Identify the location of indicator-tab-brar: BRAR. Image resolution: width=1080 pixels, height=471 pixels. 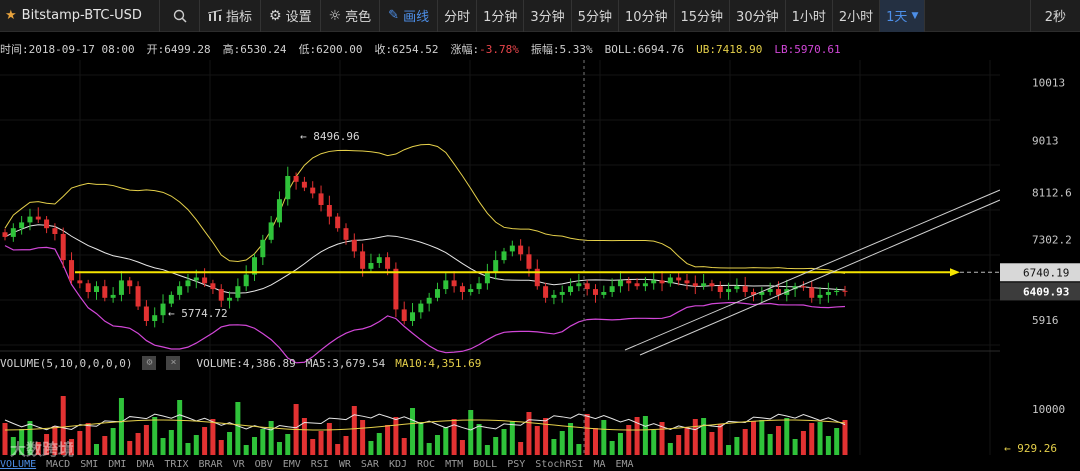
(210, 464).